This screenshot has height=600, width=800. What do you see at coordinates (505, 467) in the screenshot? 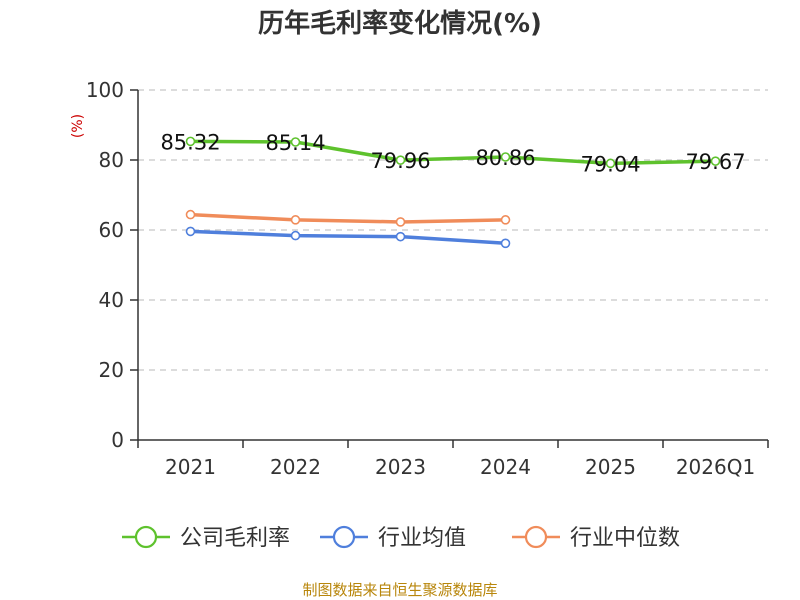
I see `x-tick-label: 2024` at bounding box center [505, 467].